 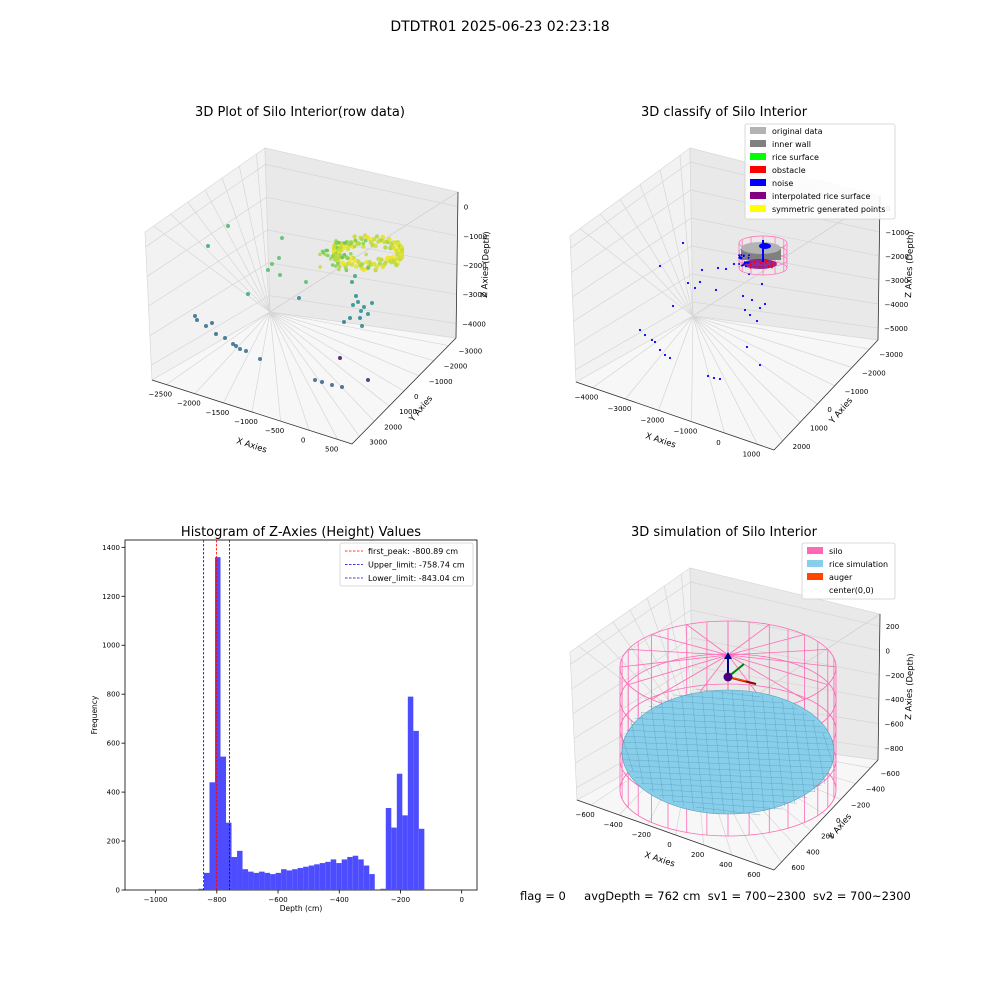 What do you see at coordinates (246, 422) in the screenshot?
I see `panel1-xtick-label: −1000` at bounding box center [246, 422].